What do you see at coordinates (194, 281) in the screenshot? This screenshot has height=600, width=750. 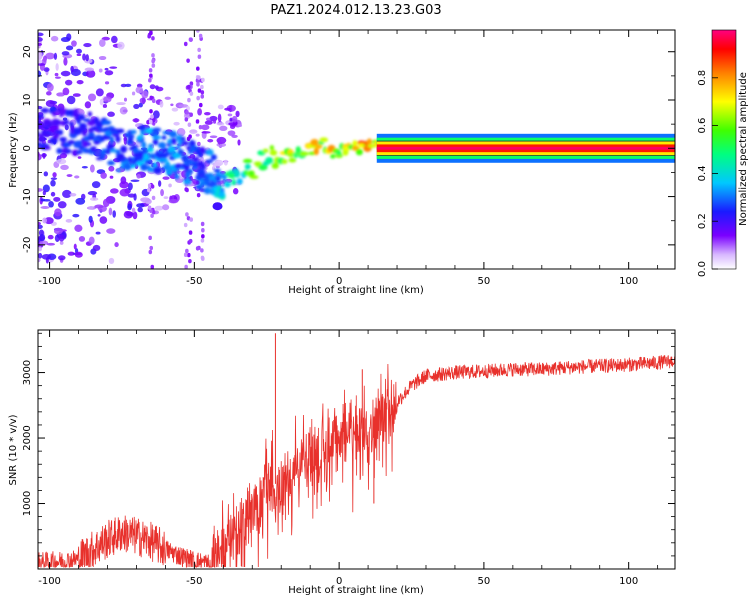 I see `x-tick-label: -50` at bounding box center [194, 281].